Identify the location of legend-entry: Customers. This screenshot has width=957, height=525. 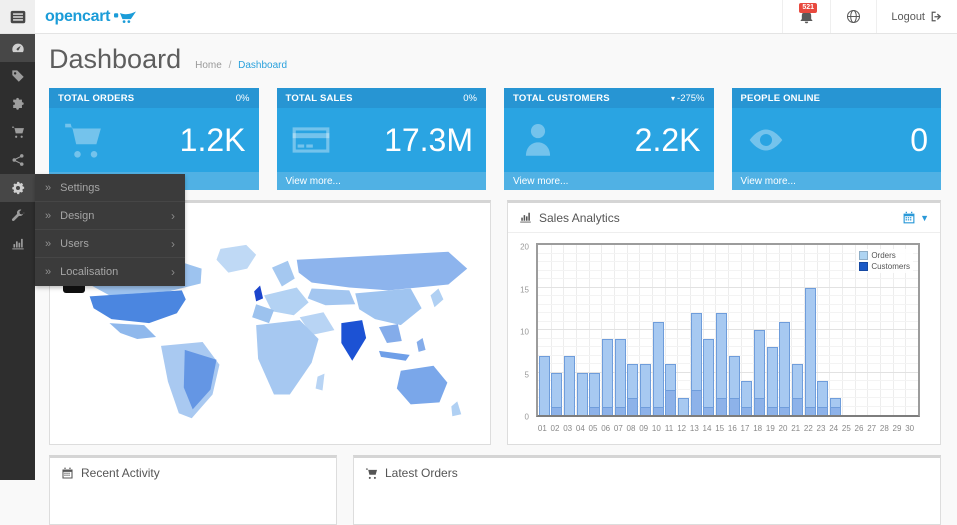
(884, 266).